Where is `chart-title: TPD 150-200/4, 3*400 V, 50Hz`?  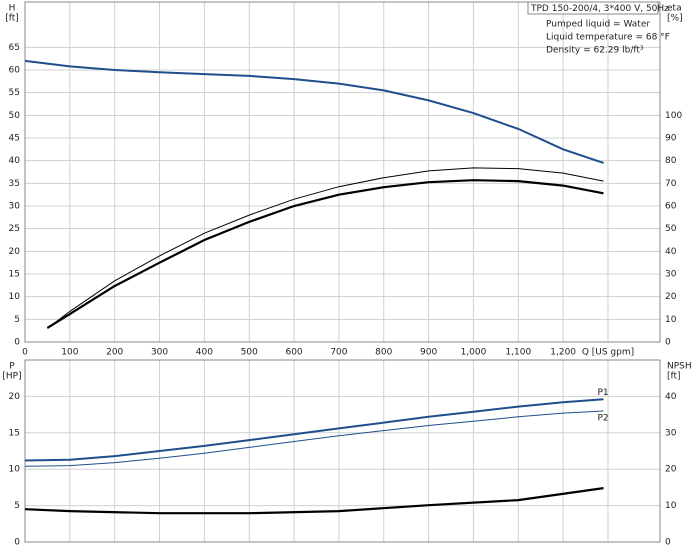
chart-title: TPD 150-200/4, 3*400 V, 50Hz is located at coordinates (599, 9).